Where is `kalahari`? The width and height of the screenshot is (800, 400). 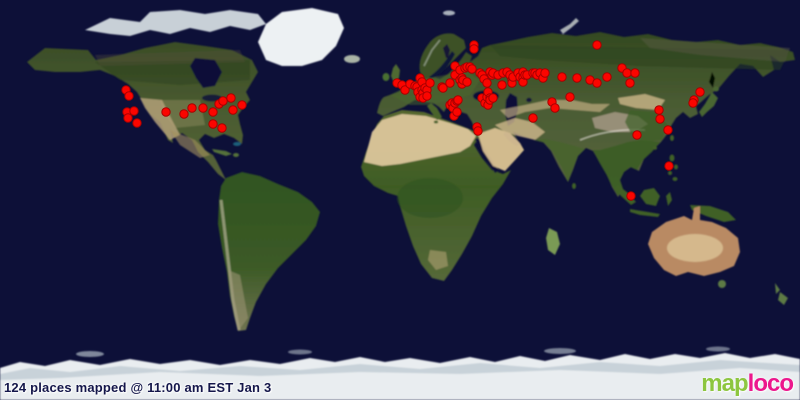 kalahari is located at coordinates (438, 260).